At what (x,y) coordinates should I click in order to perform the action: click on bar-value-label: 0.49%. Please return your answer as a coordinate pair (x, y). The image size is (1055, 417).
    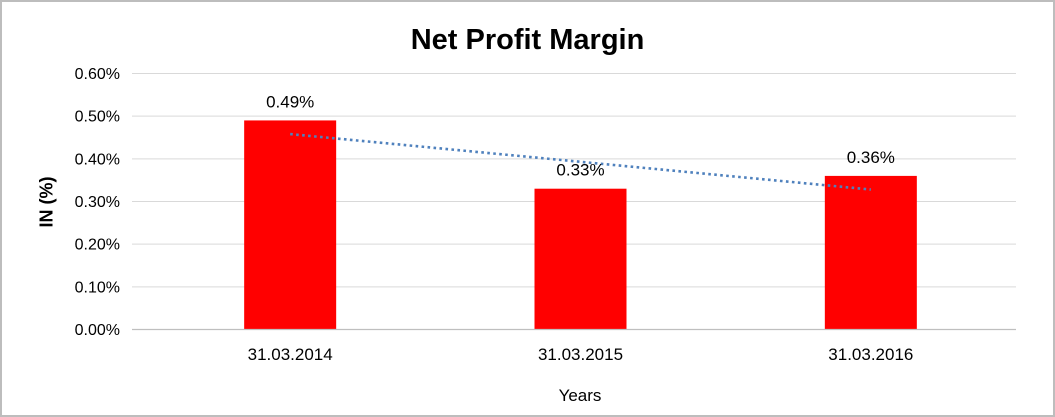
    Looking at the image, I should click on (290, 101).